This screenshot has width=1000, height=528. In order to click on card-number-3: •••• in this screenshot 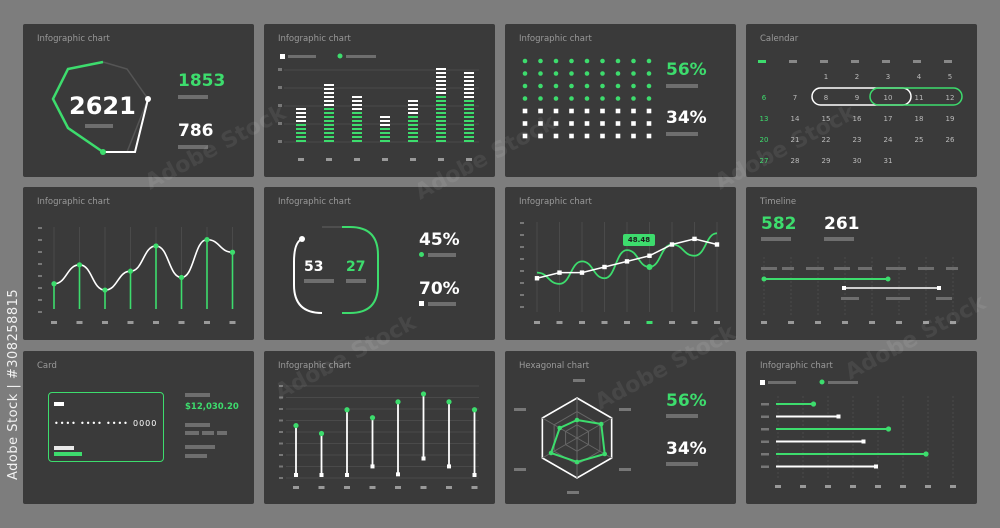, I will do `click(117, 423)`.